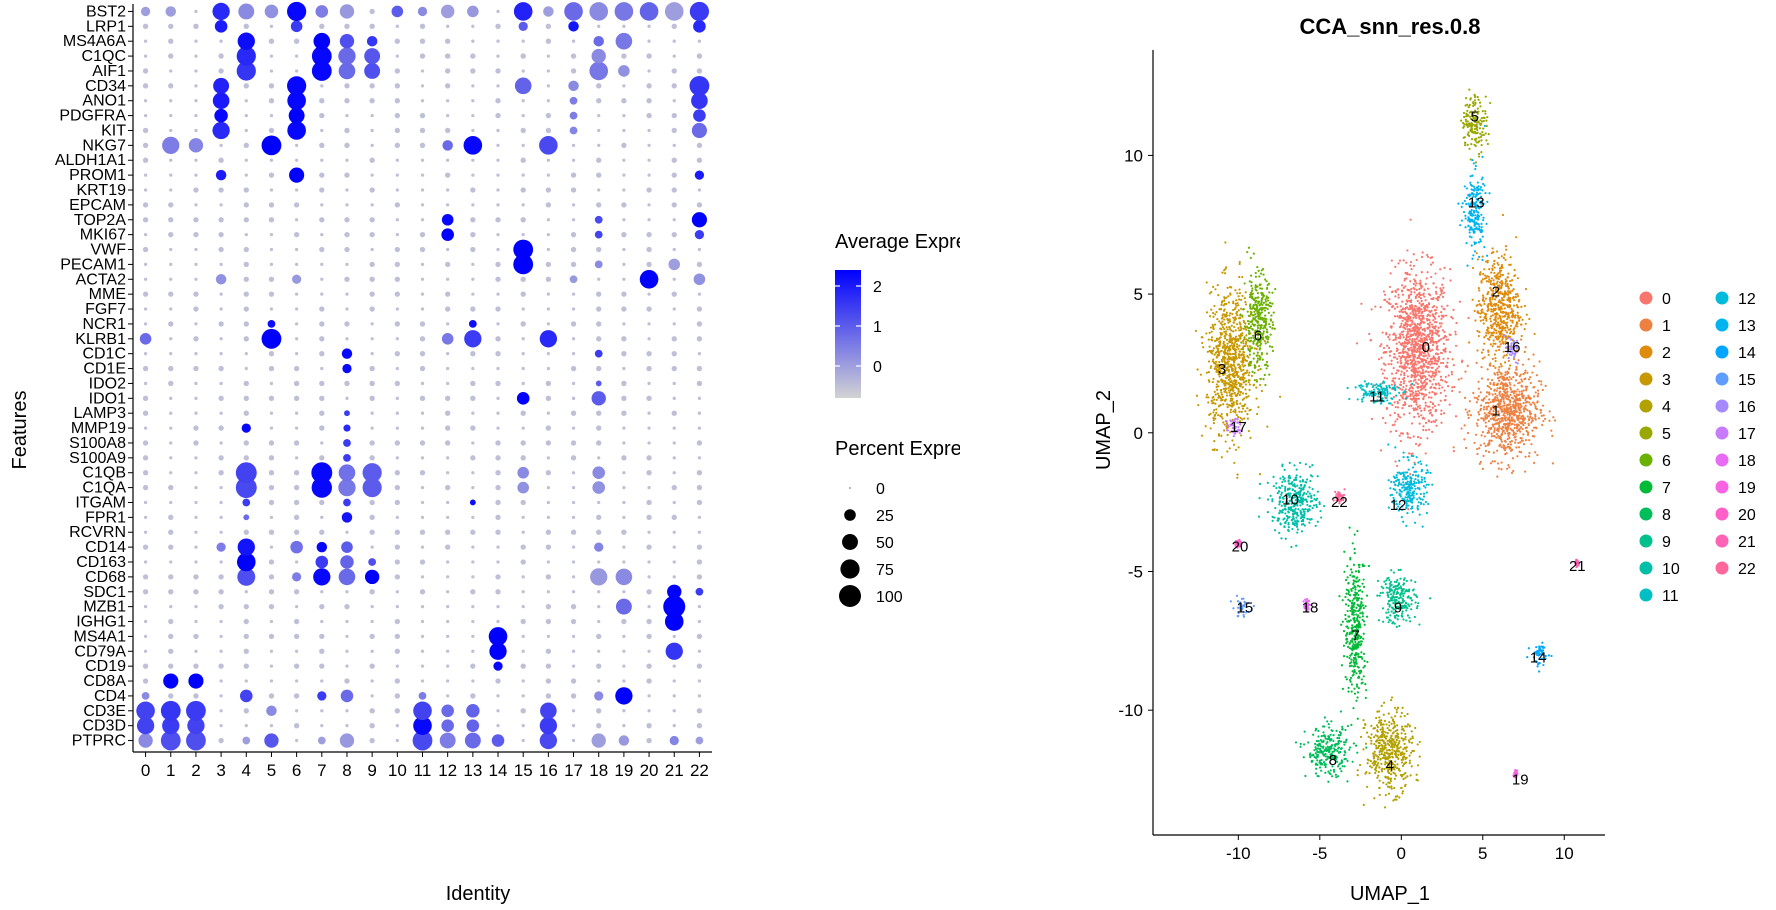  What do you see at coordinates (101, 190) in the screenshot?
I see `feature-label: KRT19` at bounding box center [101, 190].